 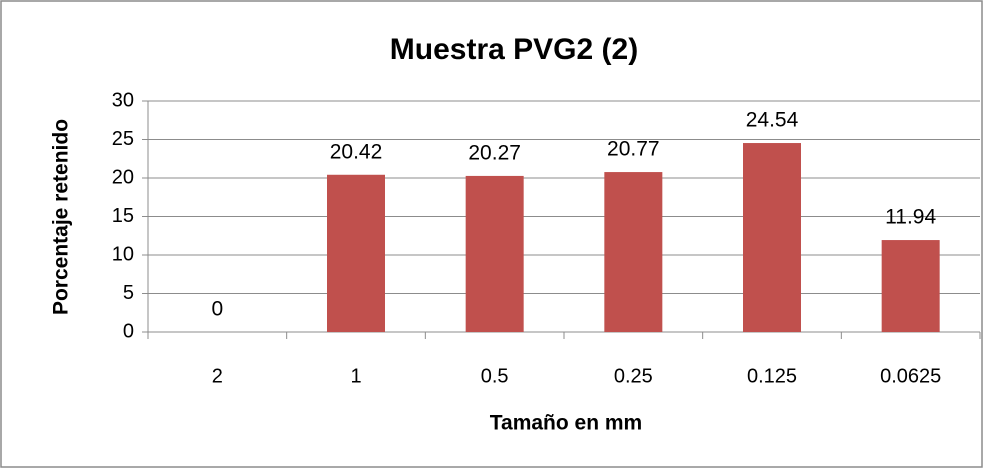 I want to click on x-tick-label: 1, so click(x=355, y=376).